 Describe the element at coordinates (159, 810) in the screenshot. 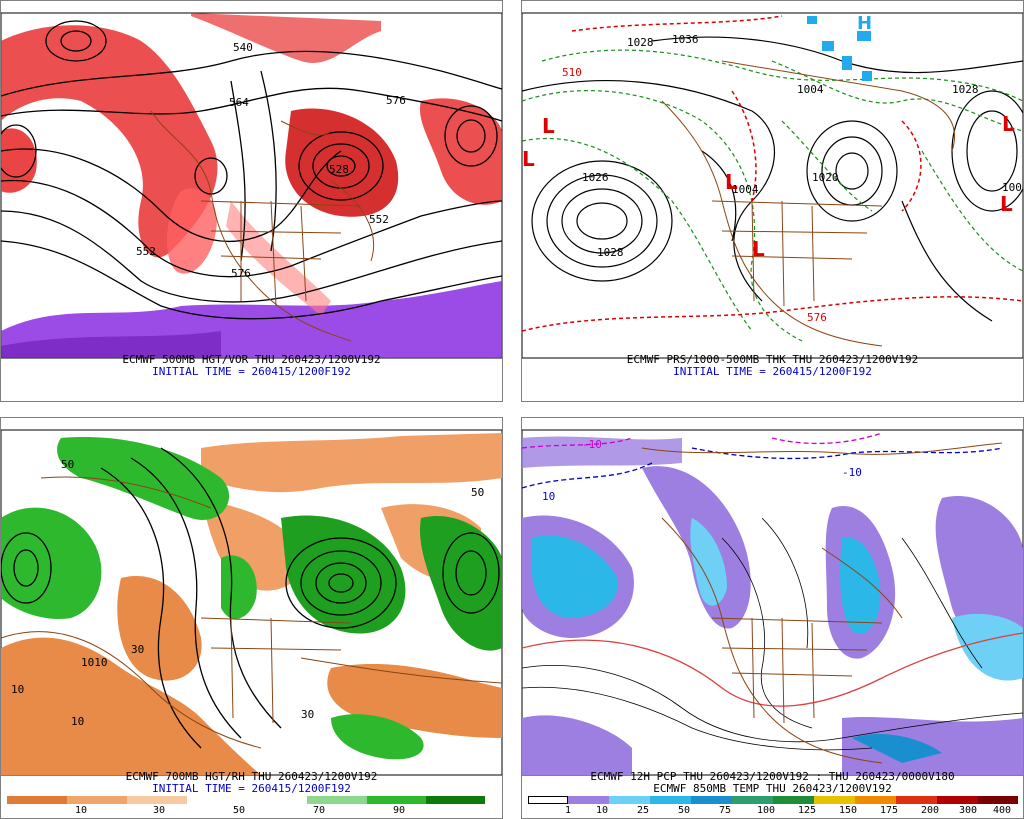

I see `colorbar-tick: 30` at that location.